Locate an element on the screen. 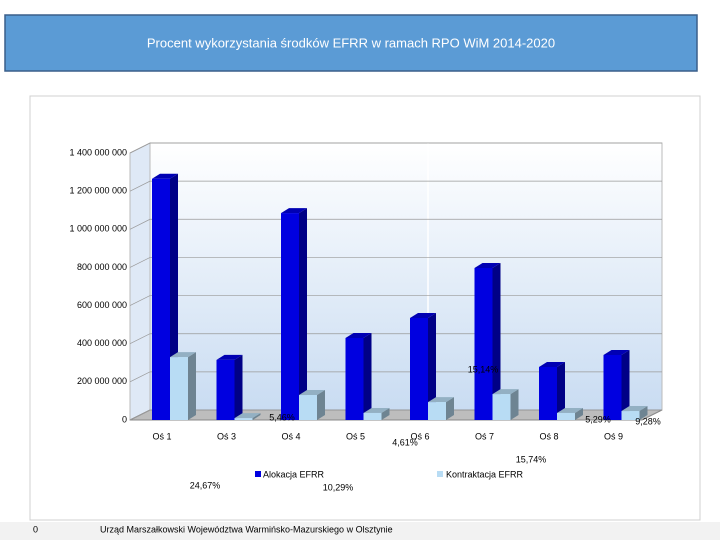 Image resolution: width=720 pixels, height=540 pixels. x-tick-label: Oś 3 is located at coordinates (226, 436).